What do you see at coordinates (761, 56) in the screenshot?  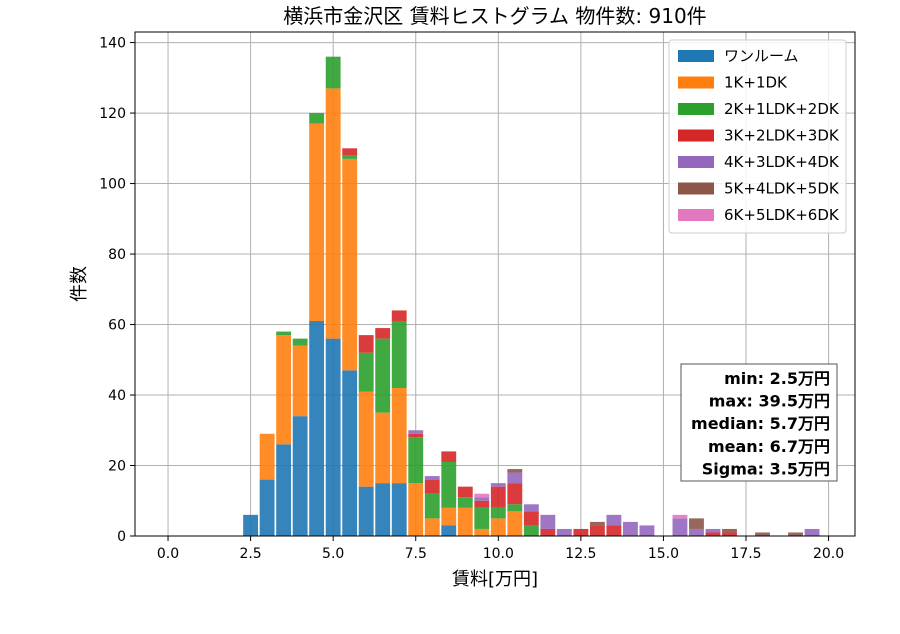 I see `legend-label: ワンルーム` at bounding box center [761, 56].